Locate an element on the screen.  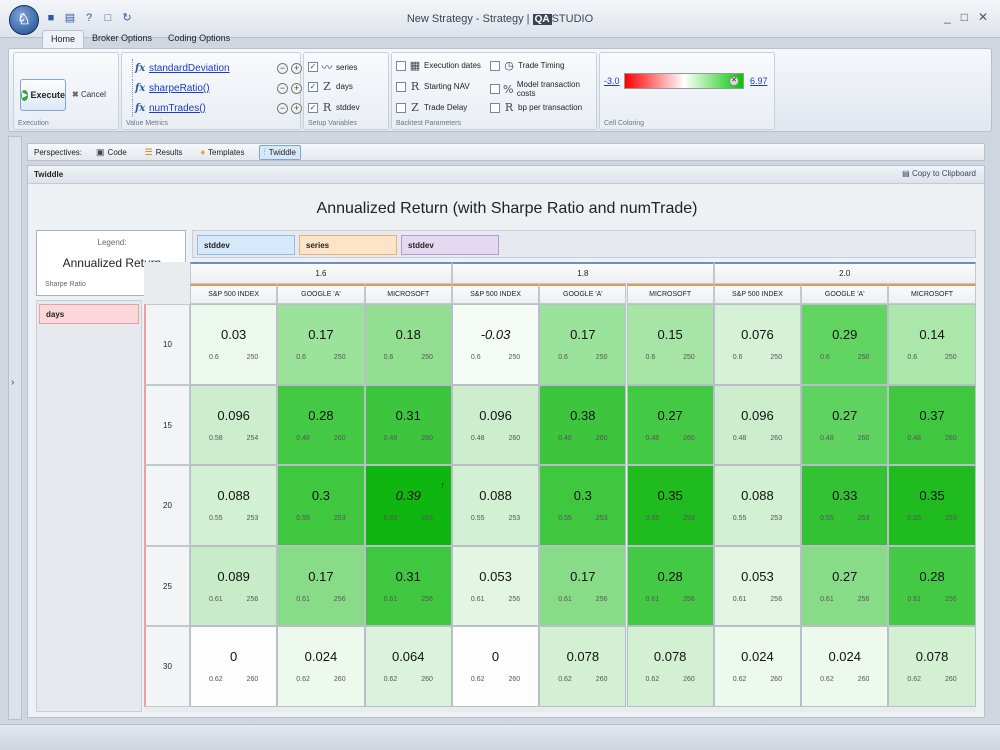
color-max-link: 6.97 is located at coordinates (759, 81).